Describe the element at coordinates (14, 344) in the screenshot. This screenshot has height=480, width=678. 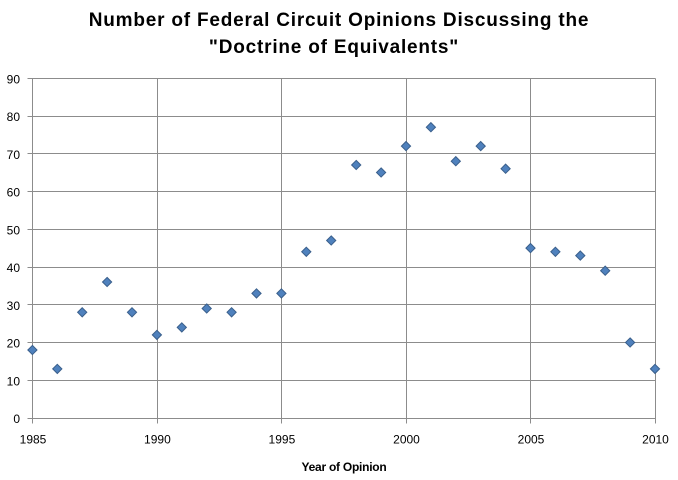
I see `svg-text: 20` at that location.